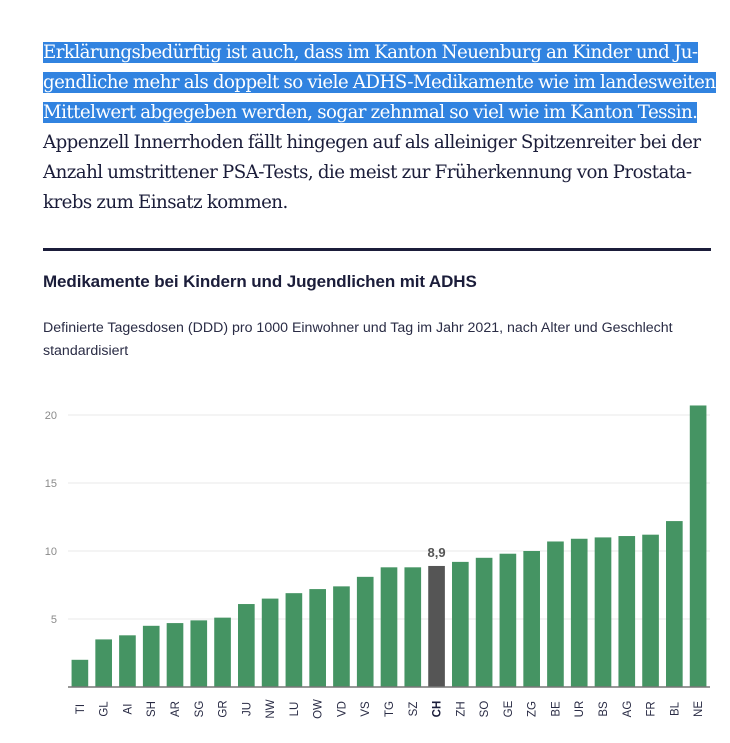 The image size is (730, 743). What do you see at coordinates (80, 673) in the screenshot?
I see `bar-ti` at bounding box center [80, 673].